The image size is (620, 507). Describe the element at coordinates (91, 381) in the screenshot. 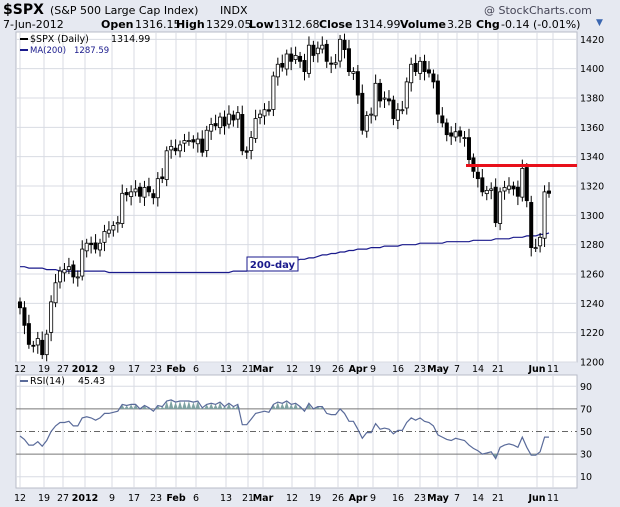

I see `legend-rsi-value: 45.43` at that location.